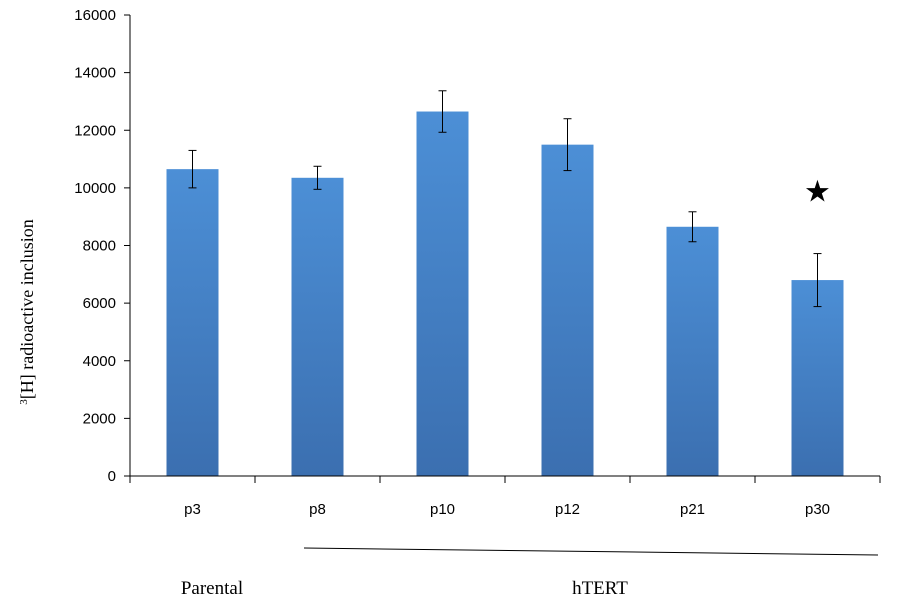  I want to click on y-tick-label-2000: 2000, so click(99, 418).